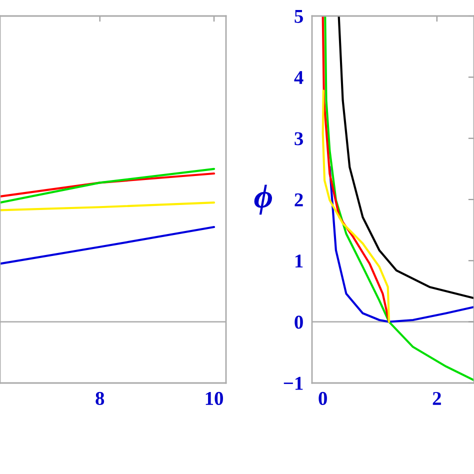 The image size is (474, 474). Describe the element at coordinates (298, 199) in the screenshot. I see `y-tick-label: 2` at that location.